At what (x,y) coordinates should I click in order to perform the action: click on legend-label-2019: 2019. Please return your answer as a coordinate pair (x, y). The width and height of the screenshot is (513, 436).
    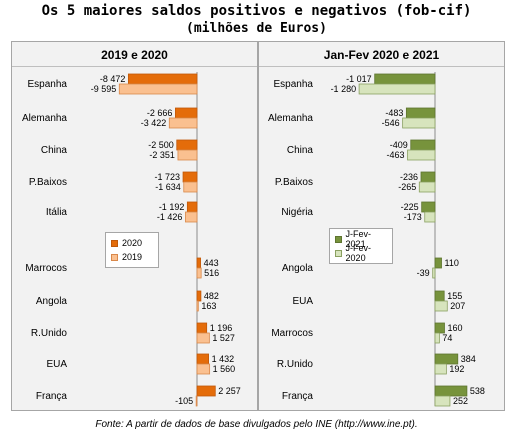
    Looking at the image, I should click on (132, 257).